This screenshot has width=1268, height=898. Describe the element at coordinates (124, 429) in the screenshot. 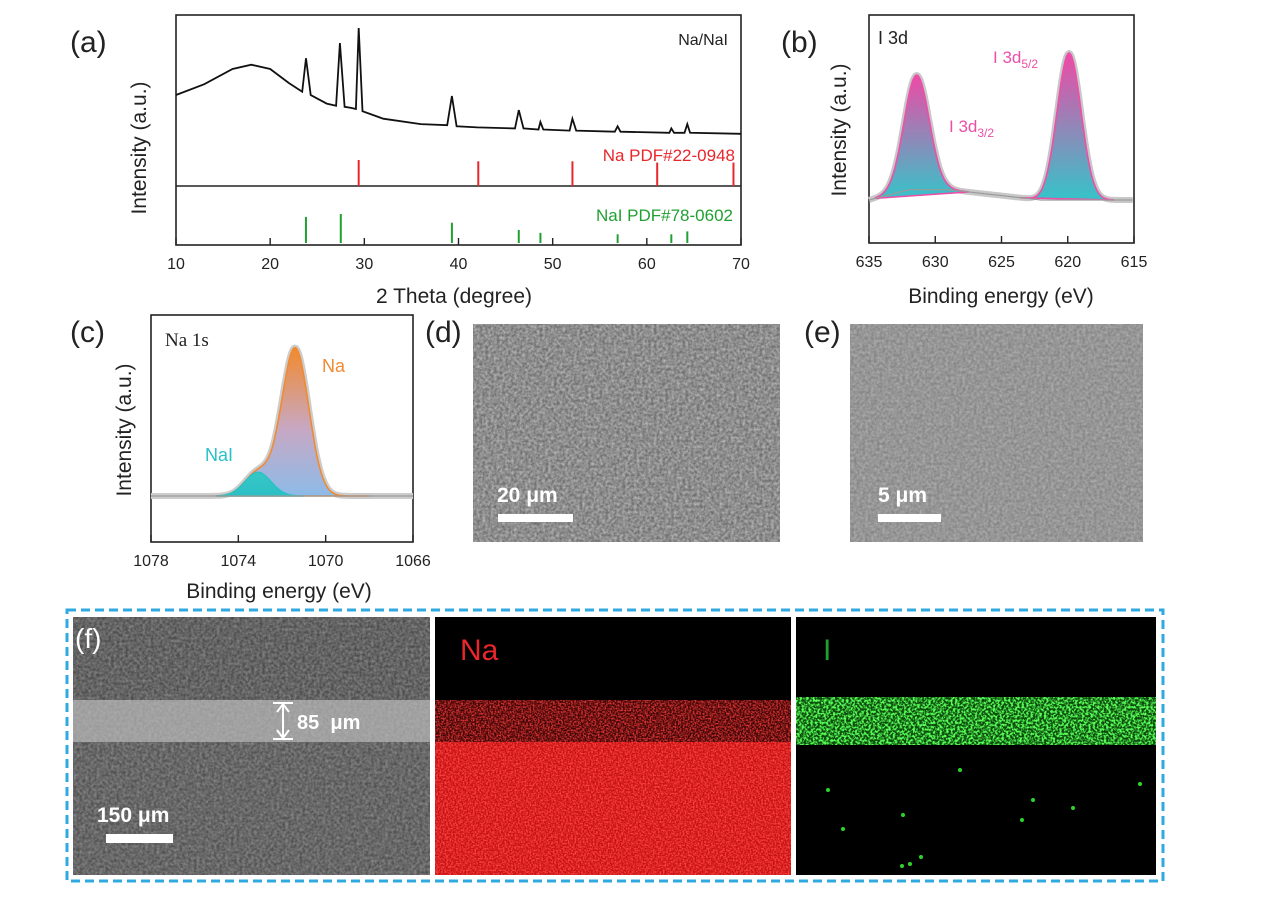

I see `panel-c-ylabel: Intensity (a.u.)` at that location.